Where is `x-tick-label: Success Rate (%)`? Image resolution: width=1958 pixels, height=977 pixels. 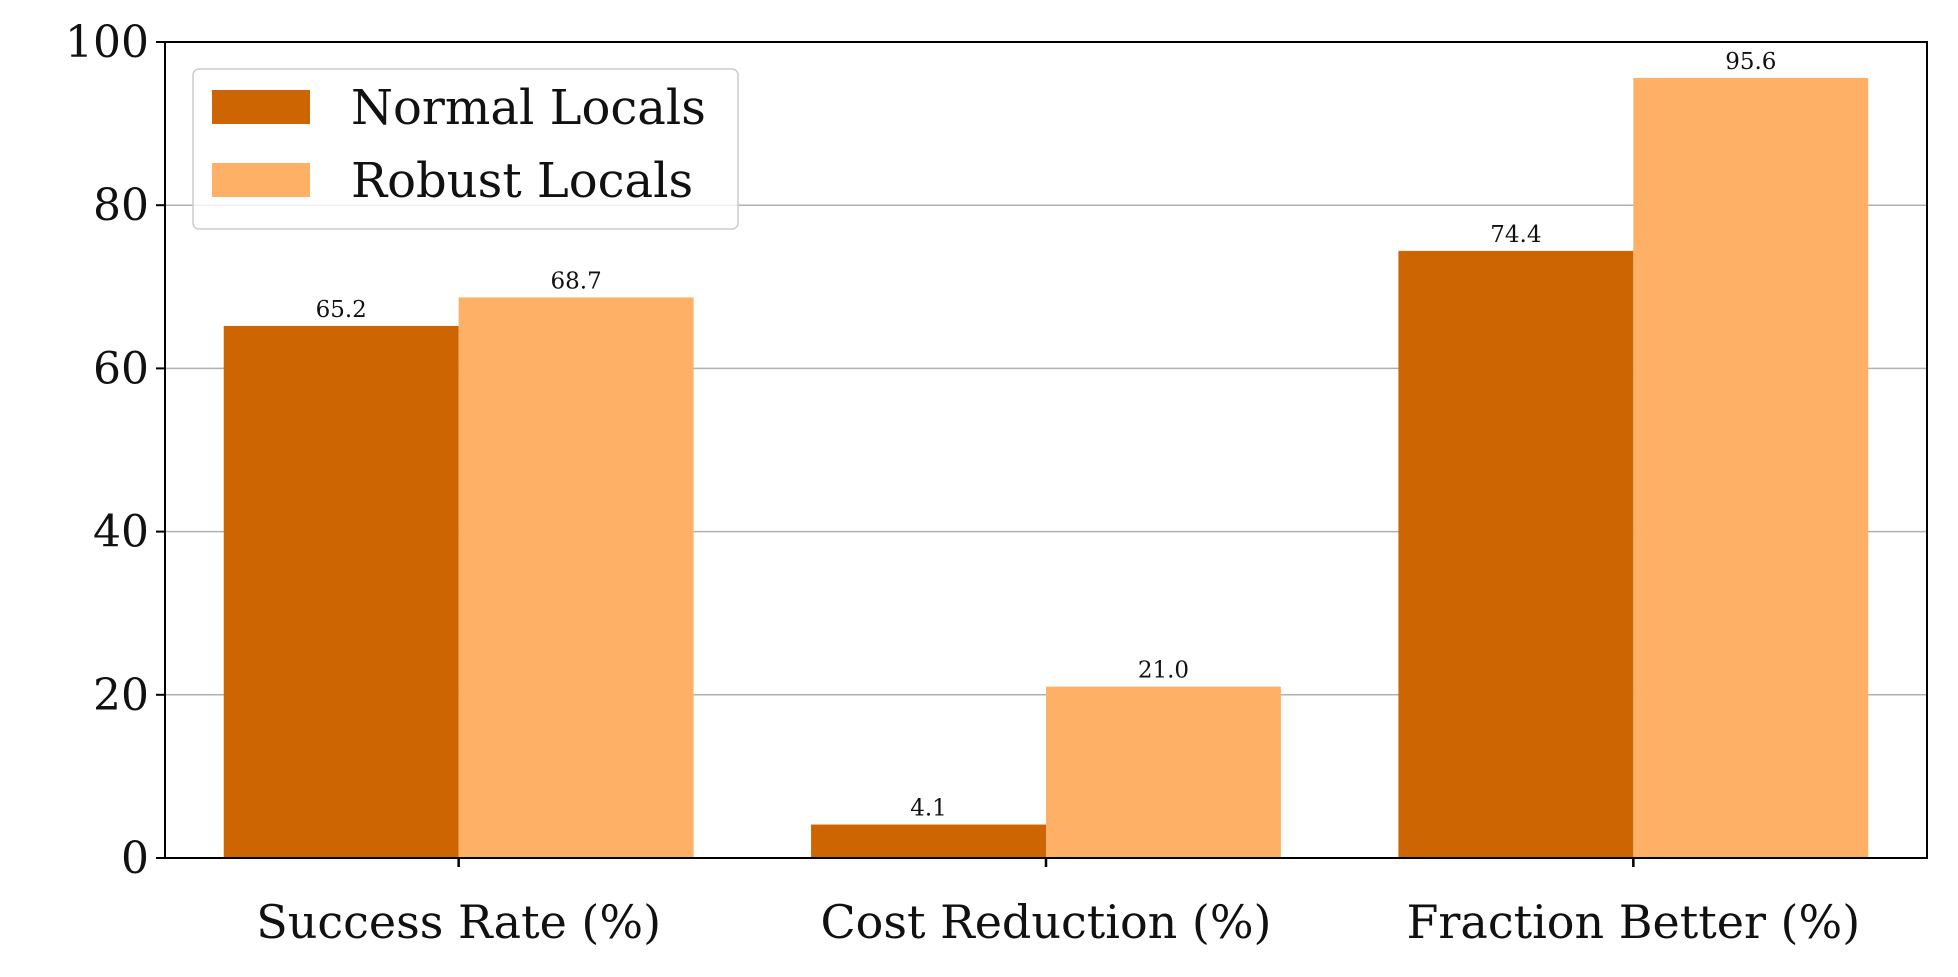
x-tick-label: Success Rate (%) is located at coordinates (458, 922).